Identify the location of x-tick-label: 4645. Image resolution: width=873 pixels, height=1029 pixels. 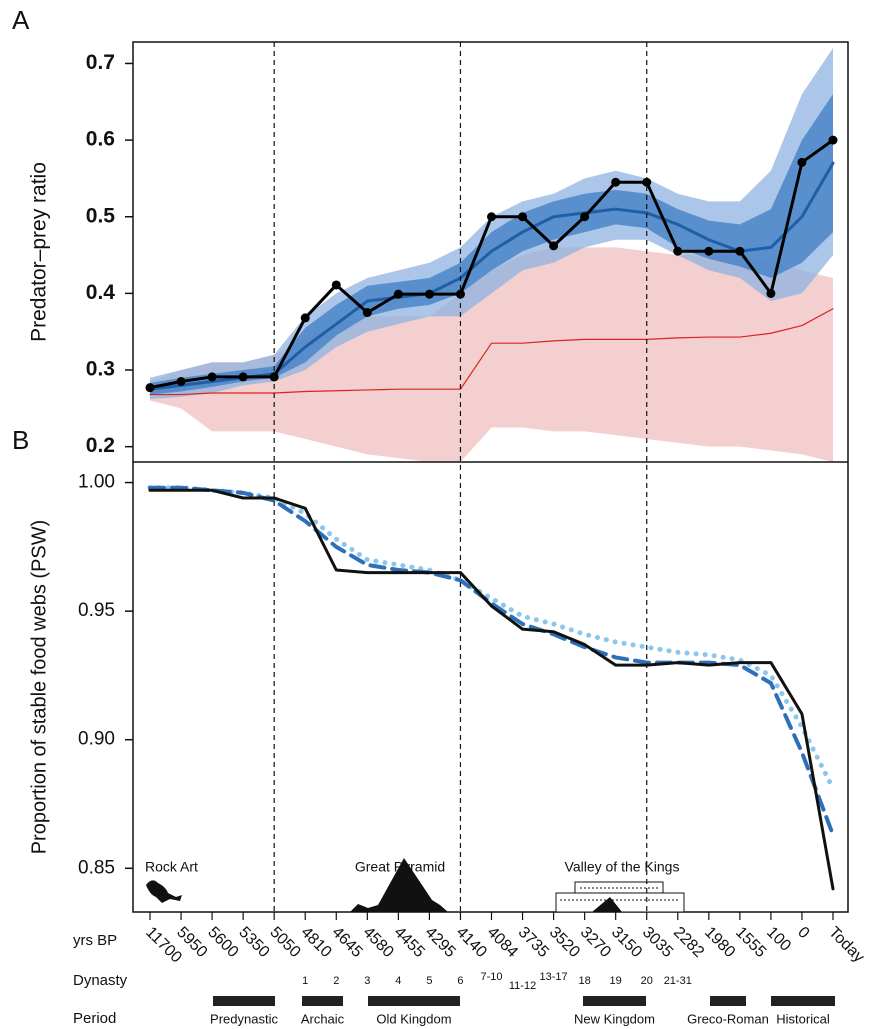
(346, 942).